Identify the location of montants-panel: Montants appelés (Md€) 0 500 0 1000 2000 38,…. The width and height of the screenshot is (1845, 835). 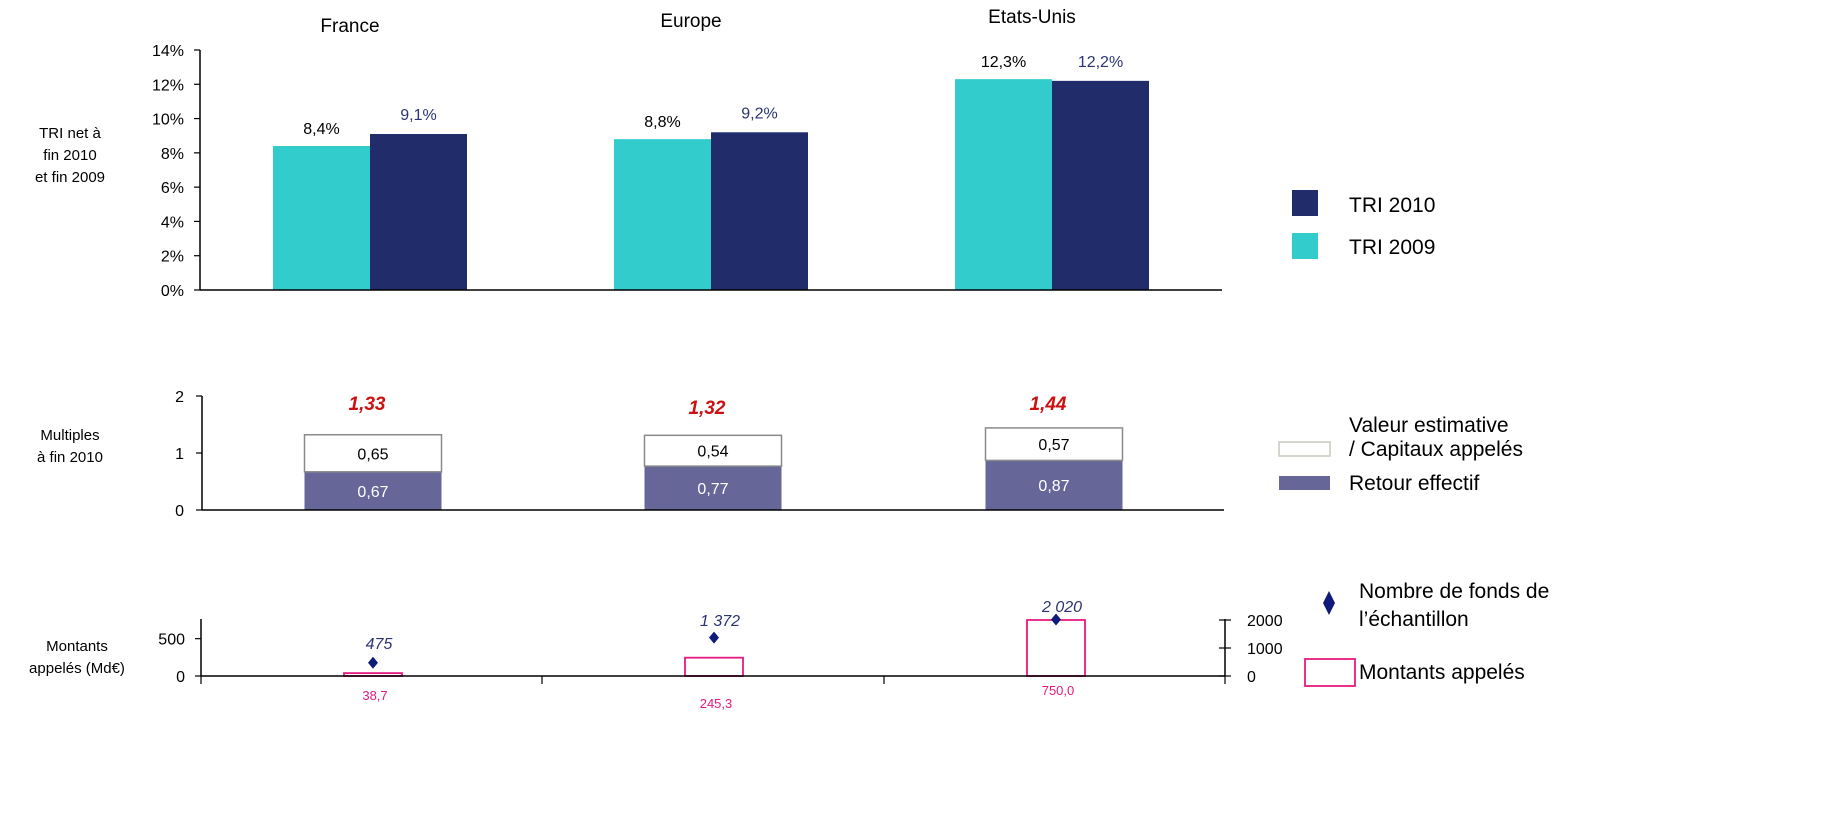
(789, 645).